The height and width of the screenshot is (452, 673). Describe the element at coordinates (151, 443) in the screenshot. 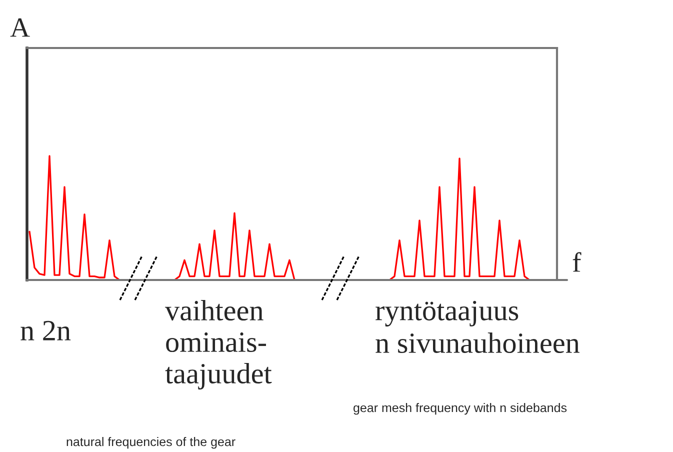

I see `text: natural frequencies of the gear` at that location.